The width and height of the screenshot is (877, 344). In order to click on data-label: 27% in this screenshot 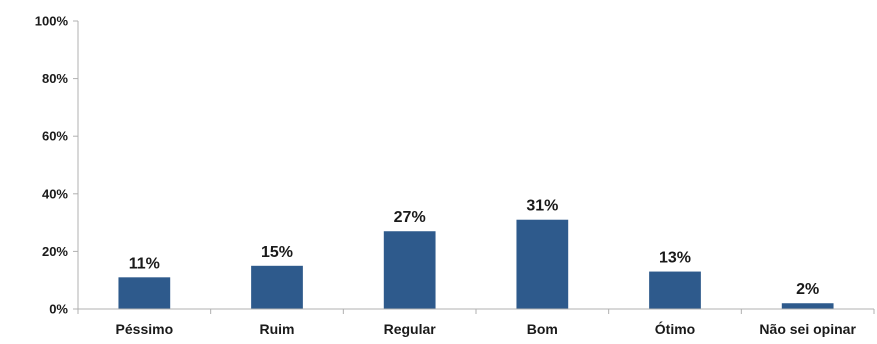, I will do `click(410, 217)`.